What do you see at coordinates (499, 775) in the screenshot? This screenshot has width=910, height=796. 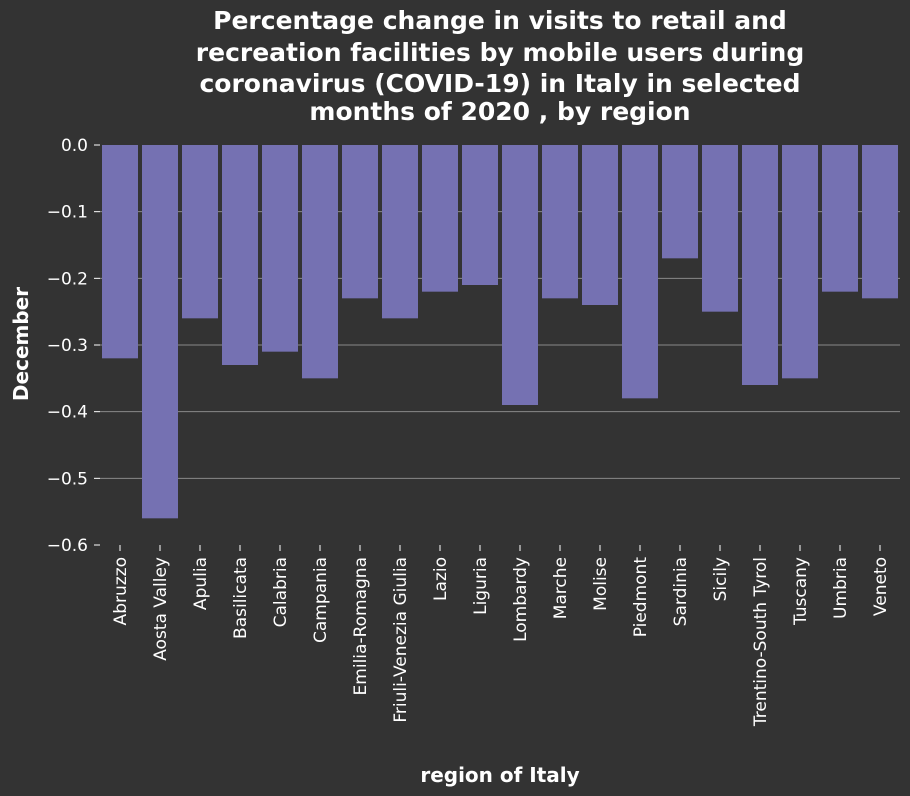 I see `x-axis-title: region of Italy` at bounding box center [499, 775].